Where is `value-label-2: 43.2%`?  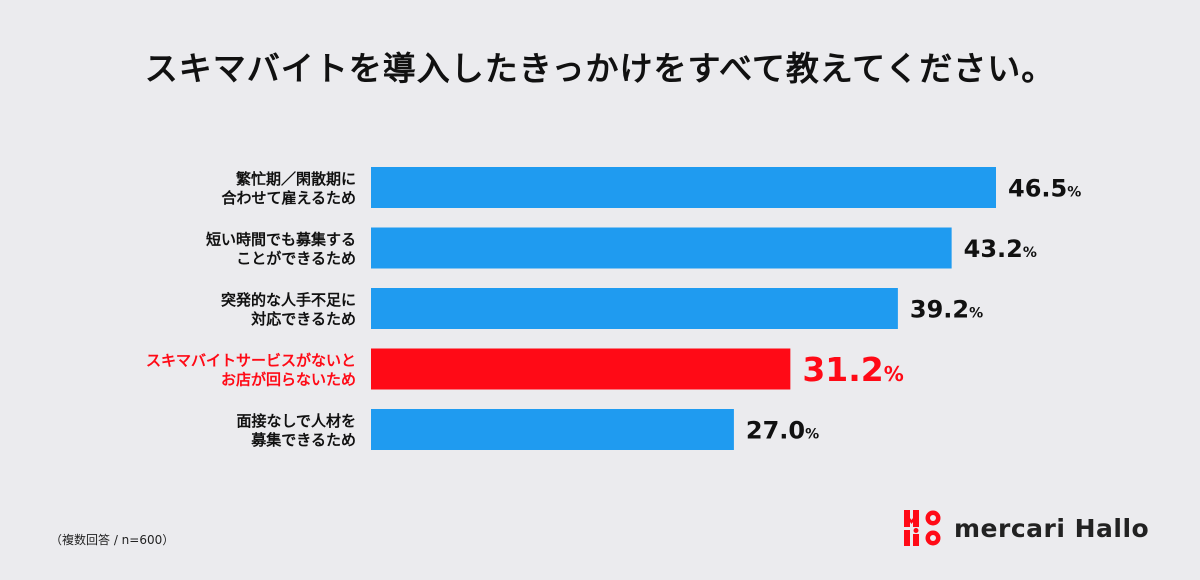 value-label-2: 43.2% is located at coordinates (1000, 249).